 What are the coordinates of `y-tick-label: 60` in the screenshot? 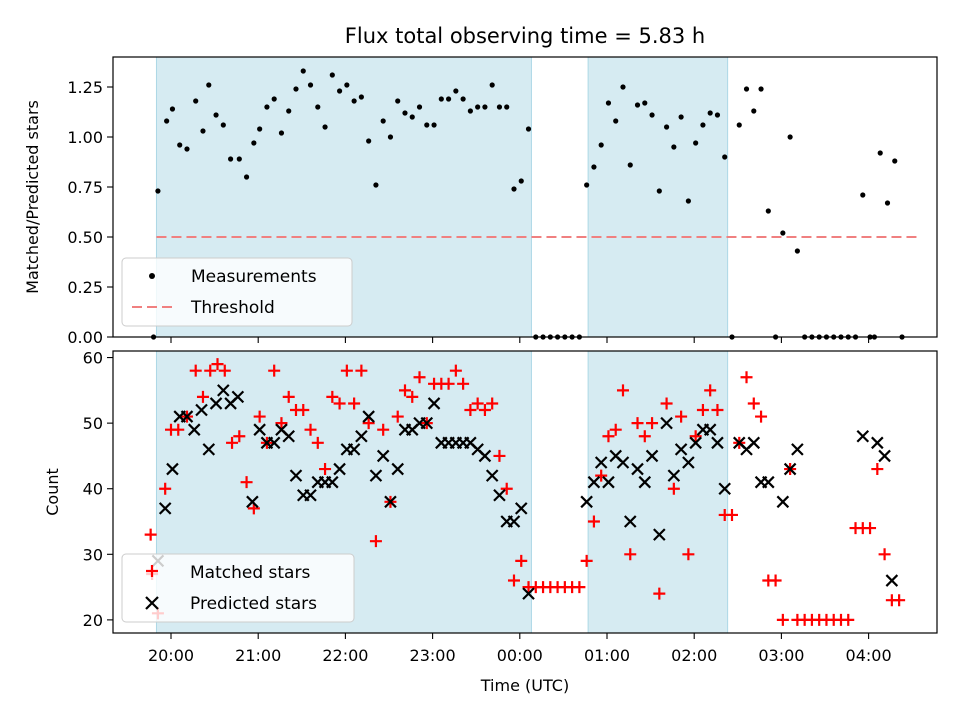 It's located at (93, 358).